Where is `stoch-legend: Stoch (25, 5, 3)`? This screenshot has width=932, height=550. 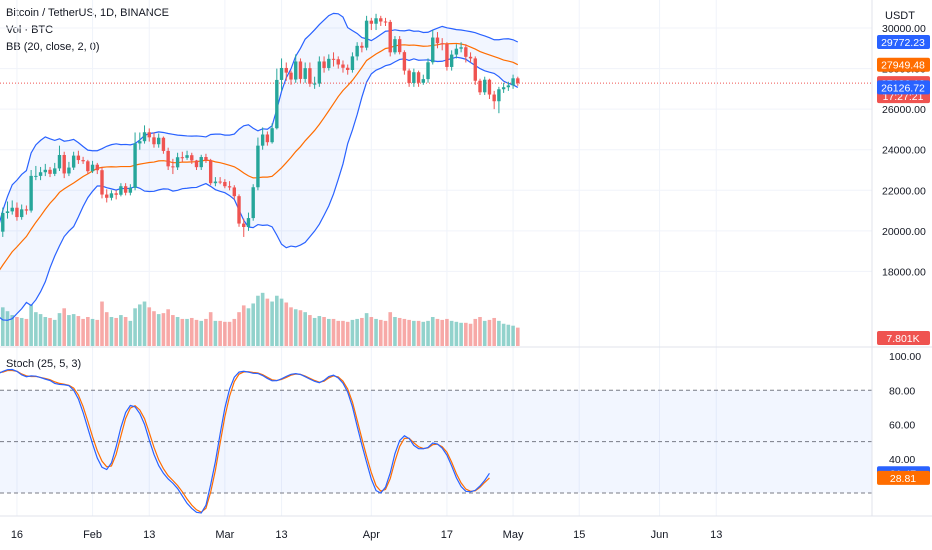 stoch-legend: Stoch (25, 5, 3) is located at coordinates (44, 364).